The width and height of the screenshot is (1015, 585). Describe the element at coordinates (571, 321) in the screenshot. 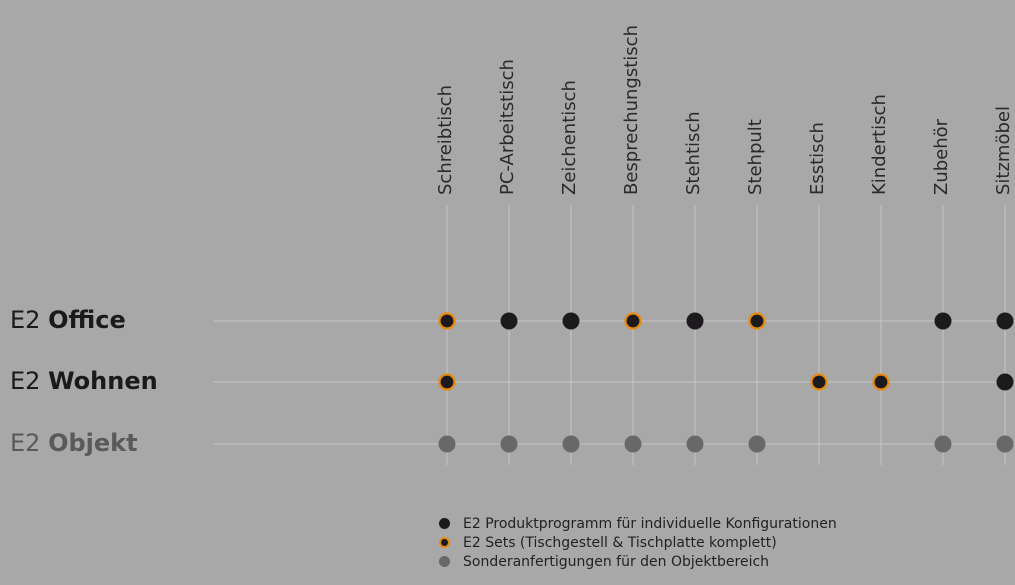

I see `dot-office-2-product` at that location.